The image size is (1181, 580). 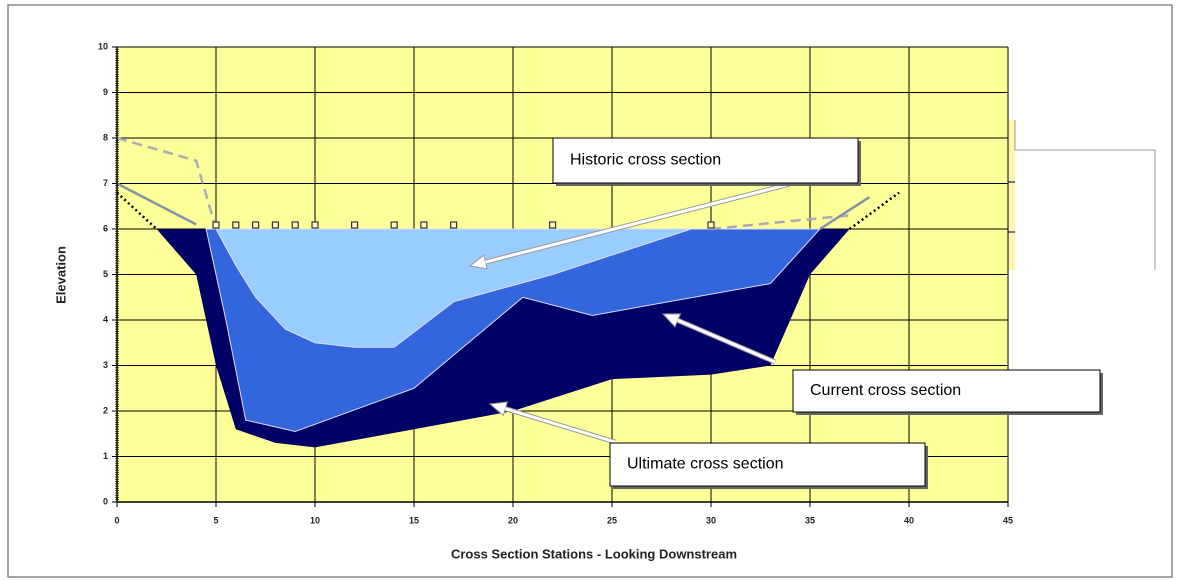 I want to click on x-tick-label: 40, so click(x=909, y=520).